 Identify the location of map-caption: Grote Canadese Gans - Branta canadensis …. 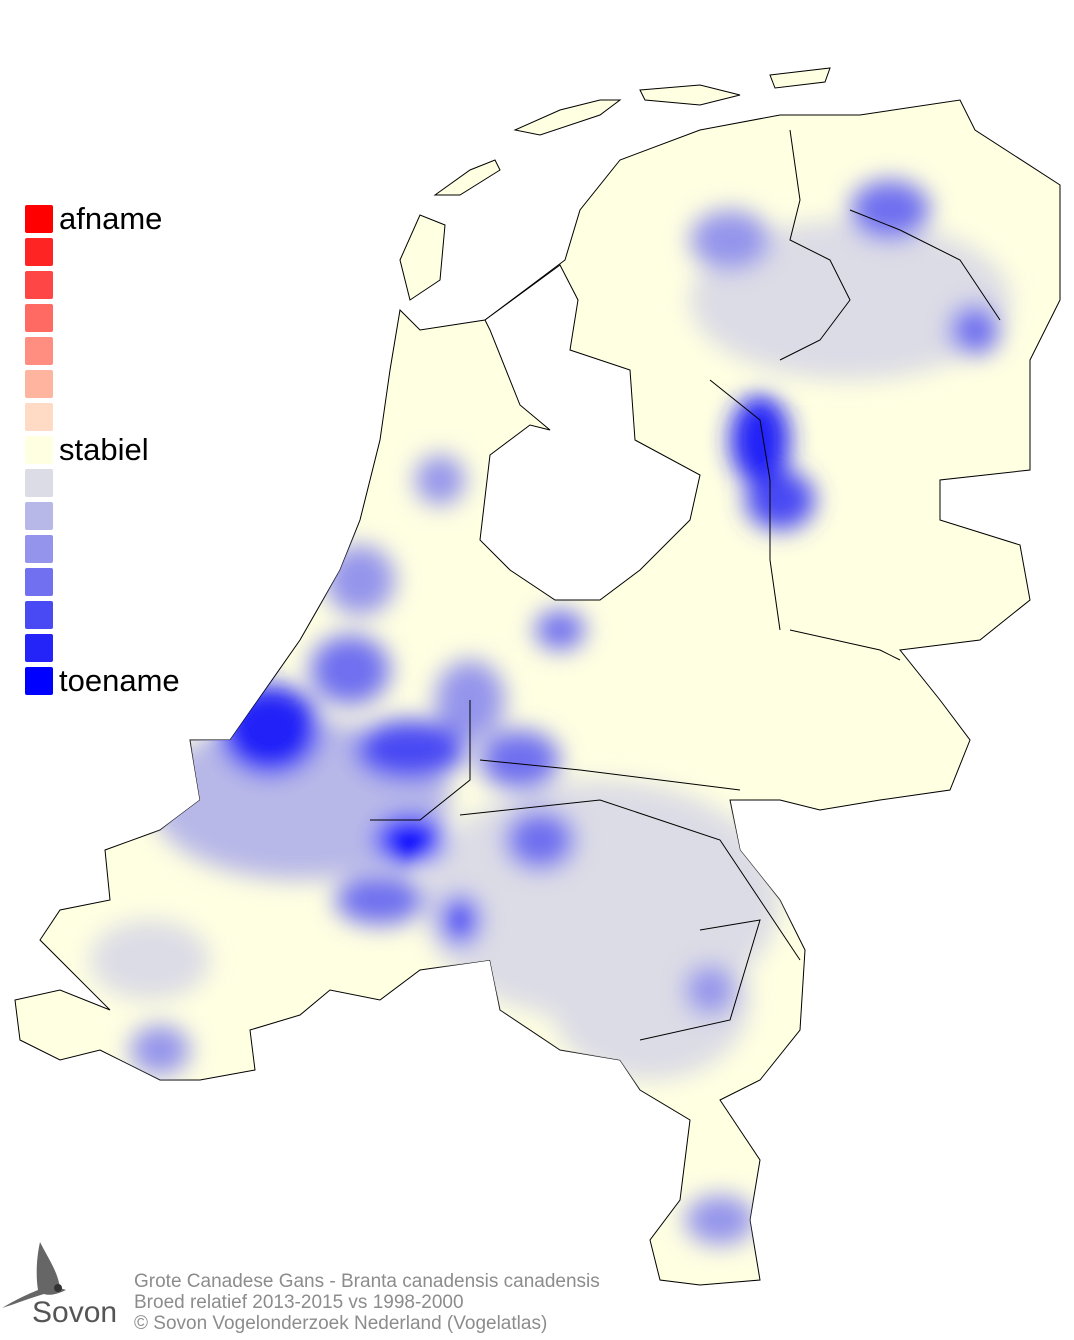
(367, 1302).